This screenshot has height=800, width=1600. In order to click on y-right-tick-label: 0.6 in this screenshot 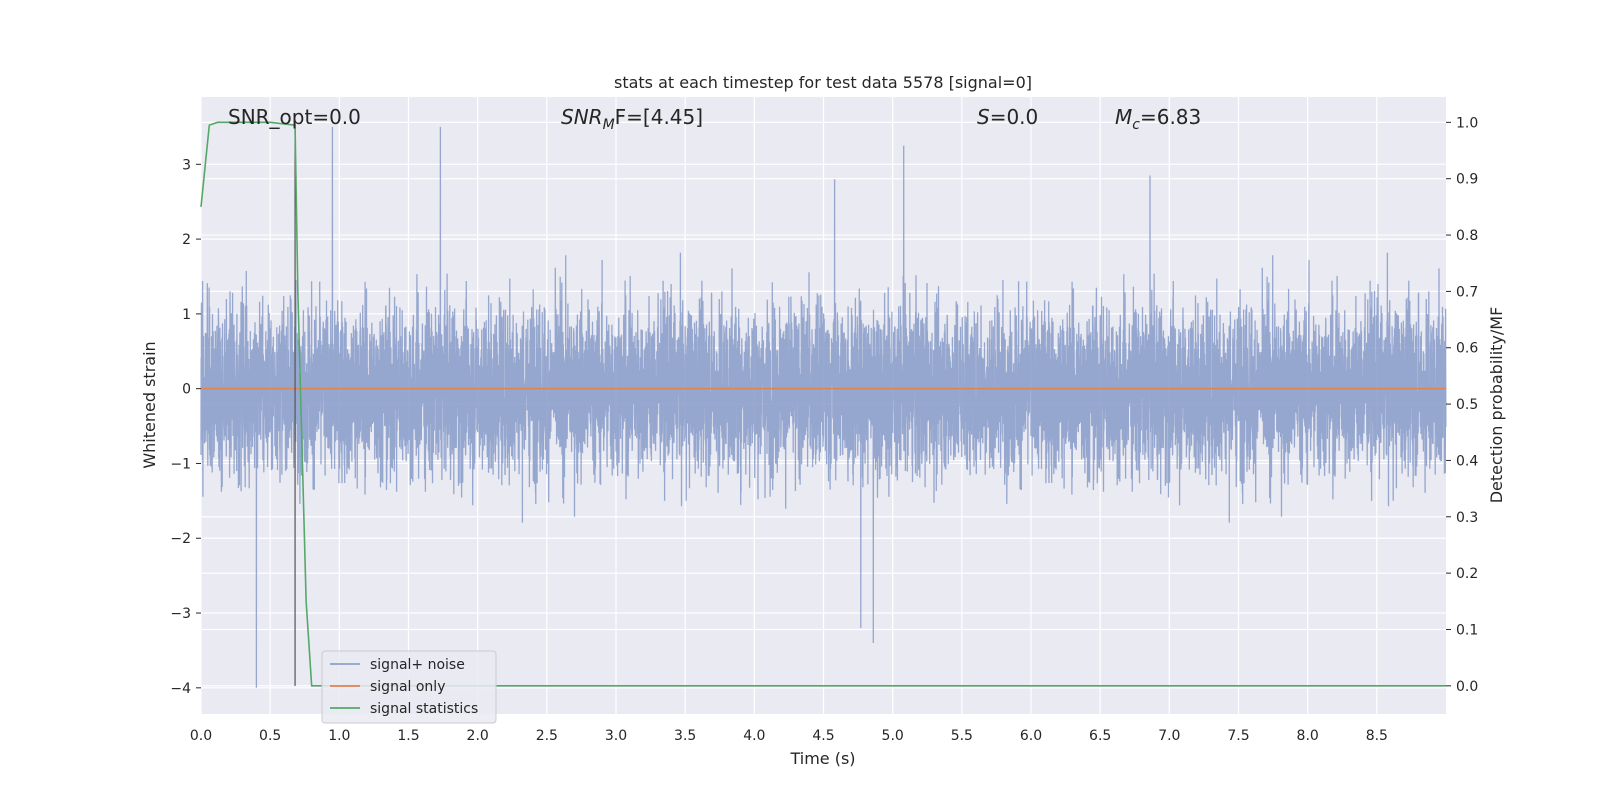, I will do `click(1467, 349)`.